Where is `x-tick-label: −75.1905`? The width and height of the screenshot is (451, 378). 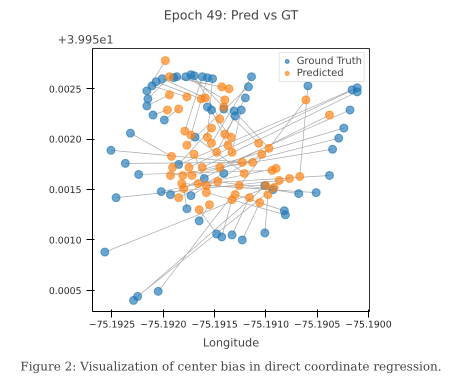
x-tick-label: −75.1905 is located at coordinates (317, 325).